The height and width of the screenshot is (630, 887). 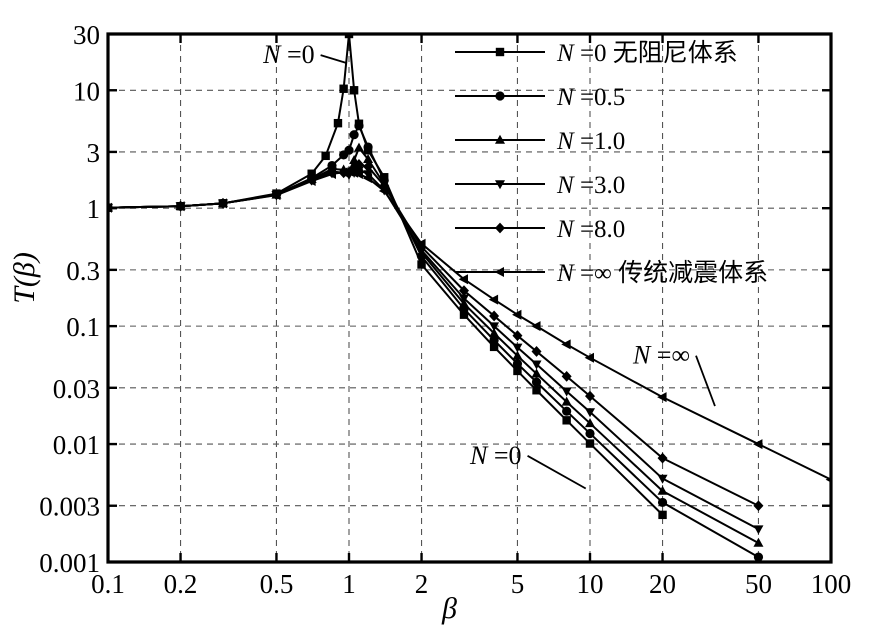 What do you see at coordinates (662, 273) in the screenshot?
I see `legend-label: N =∞ 传统减震体系` at bounding box center [662, 273].